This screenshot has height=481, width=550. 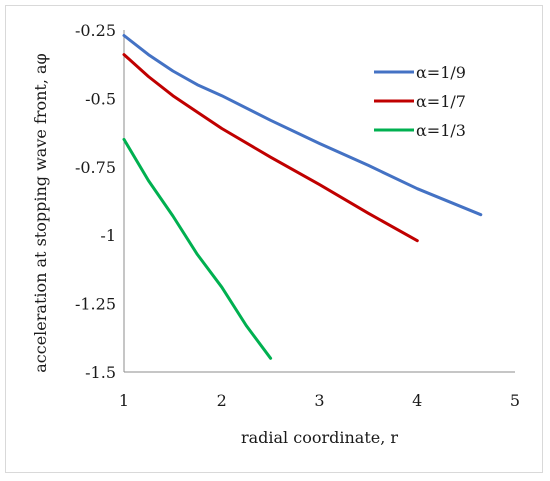 What do you see at coordinates (108, 235) in the screenshot?
I see `y-tick-label: -1` at bounding box center [108, 235].